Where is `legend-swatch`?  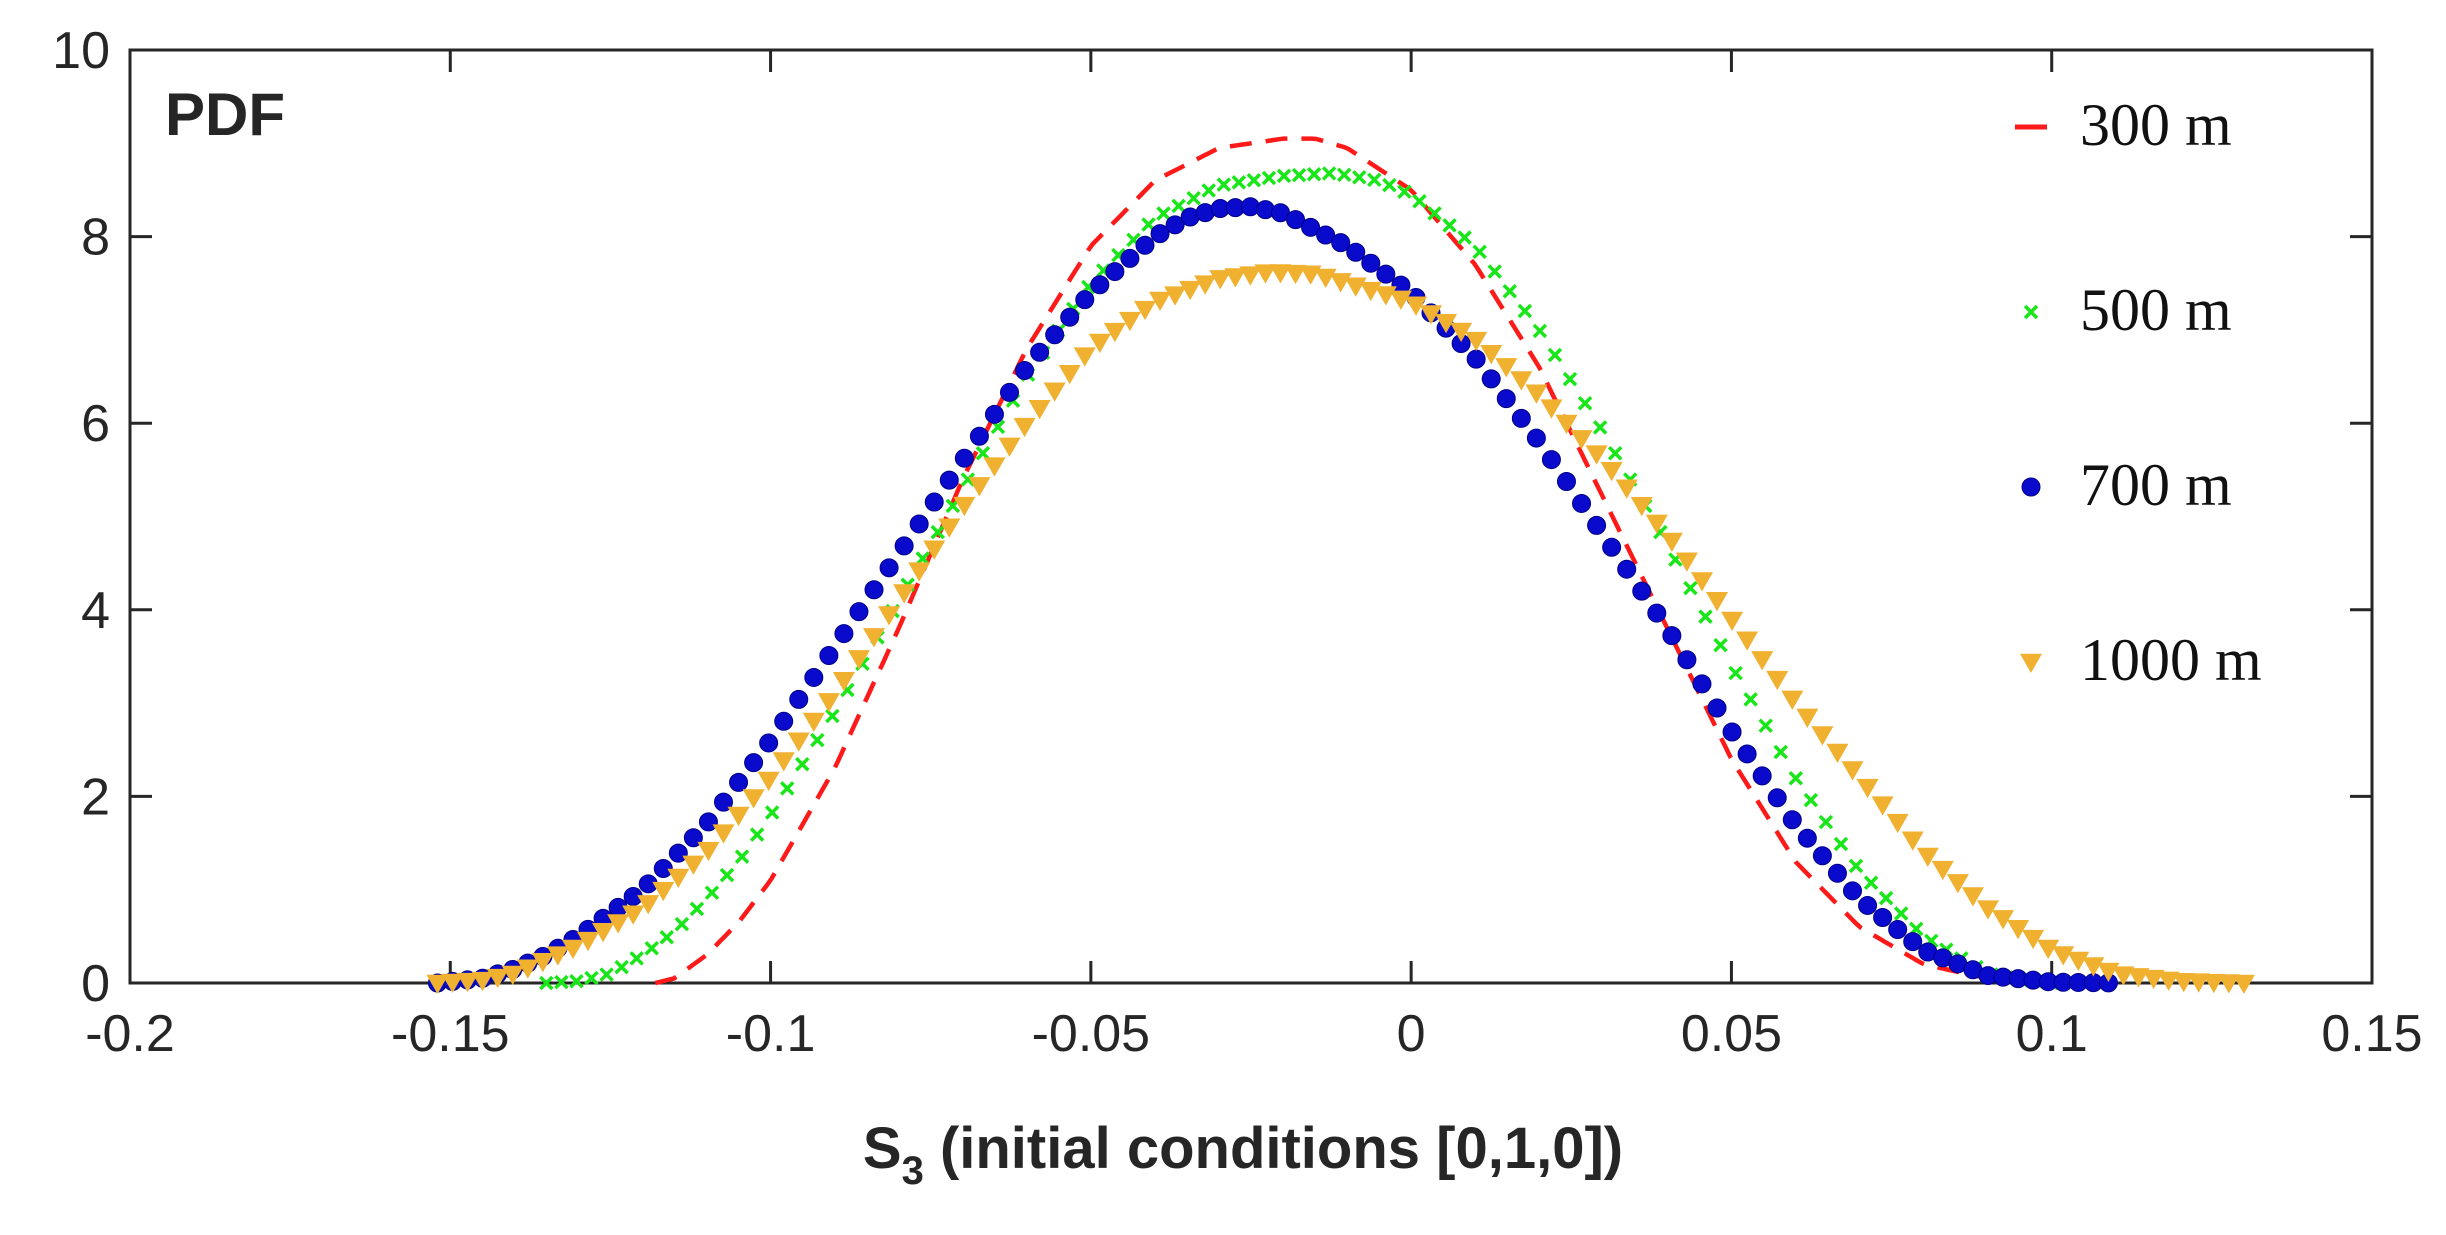 legend-swatch is located at coordinates (2031, 487).